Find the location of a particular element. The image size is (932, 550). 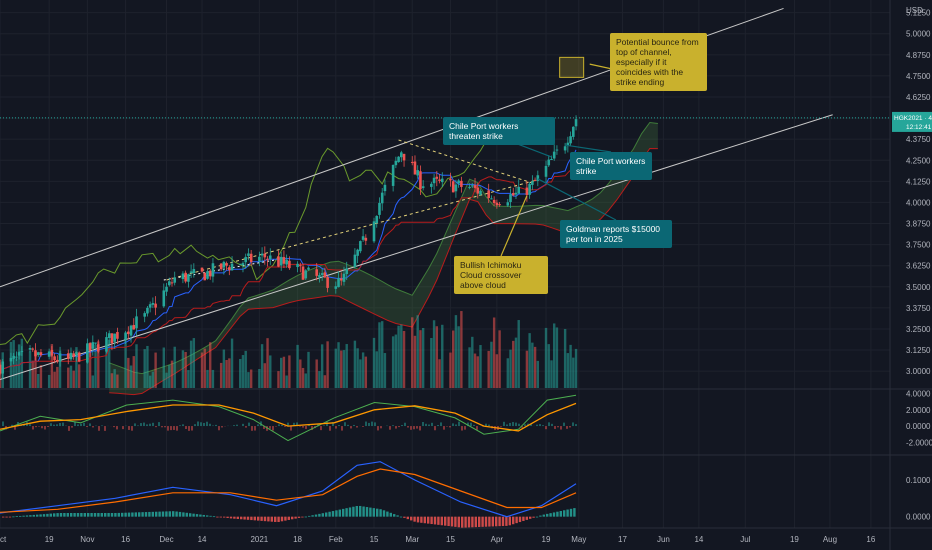

annotation-connector is located at coordinates (514, 226).